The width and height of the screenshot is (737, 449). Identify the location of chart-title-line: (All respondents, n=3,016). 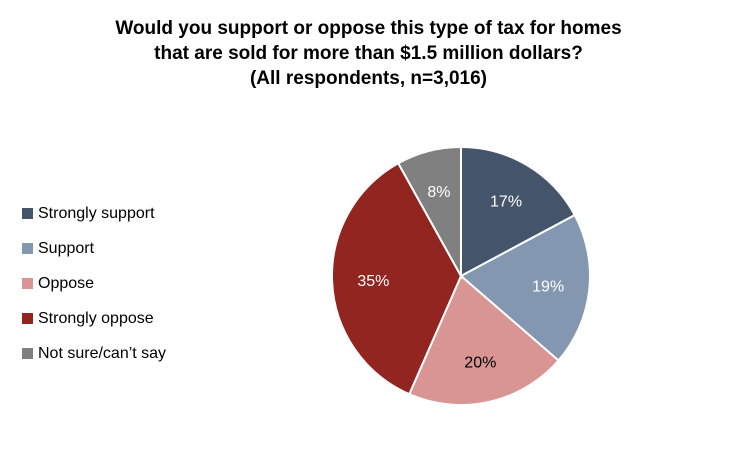
(368, 78).